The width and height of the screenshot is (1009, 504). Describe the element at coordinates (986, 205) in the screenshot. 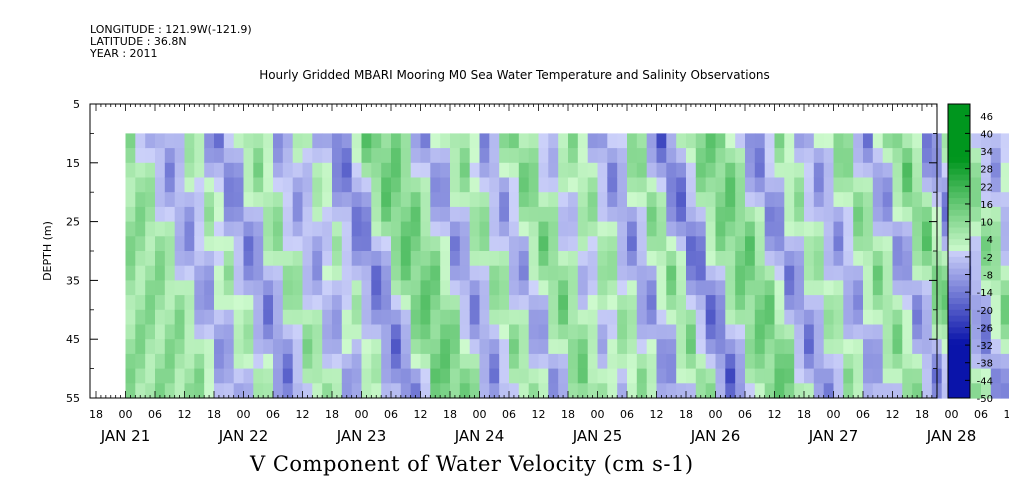

I see `colorbar-label: 16` at that location.